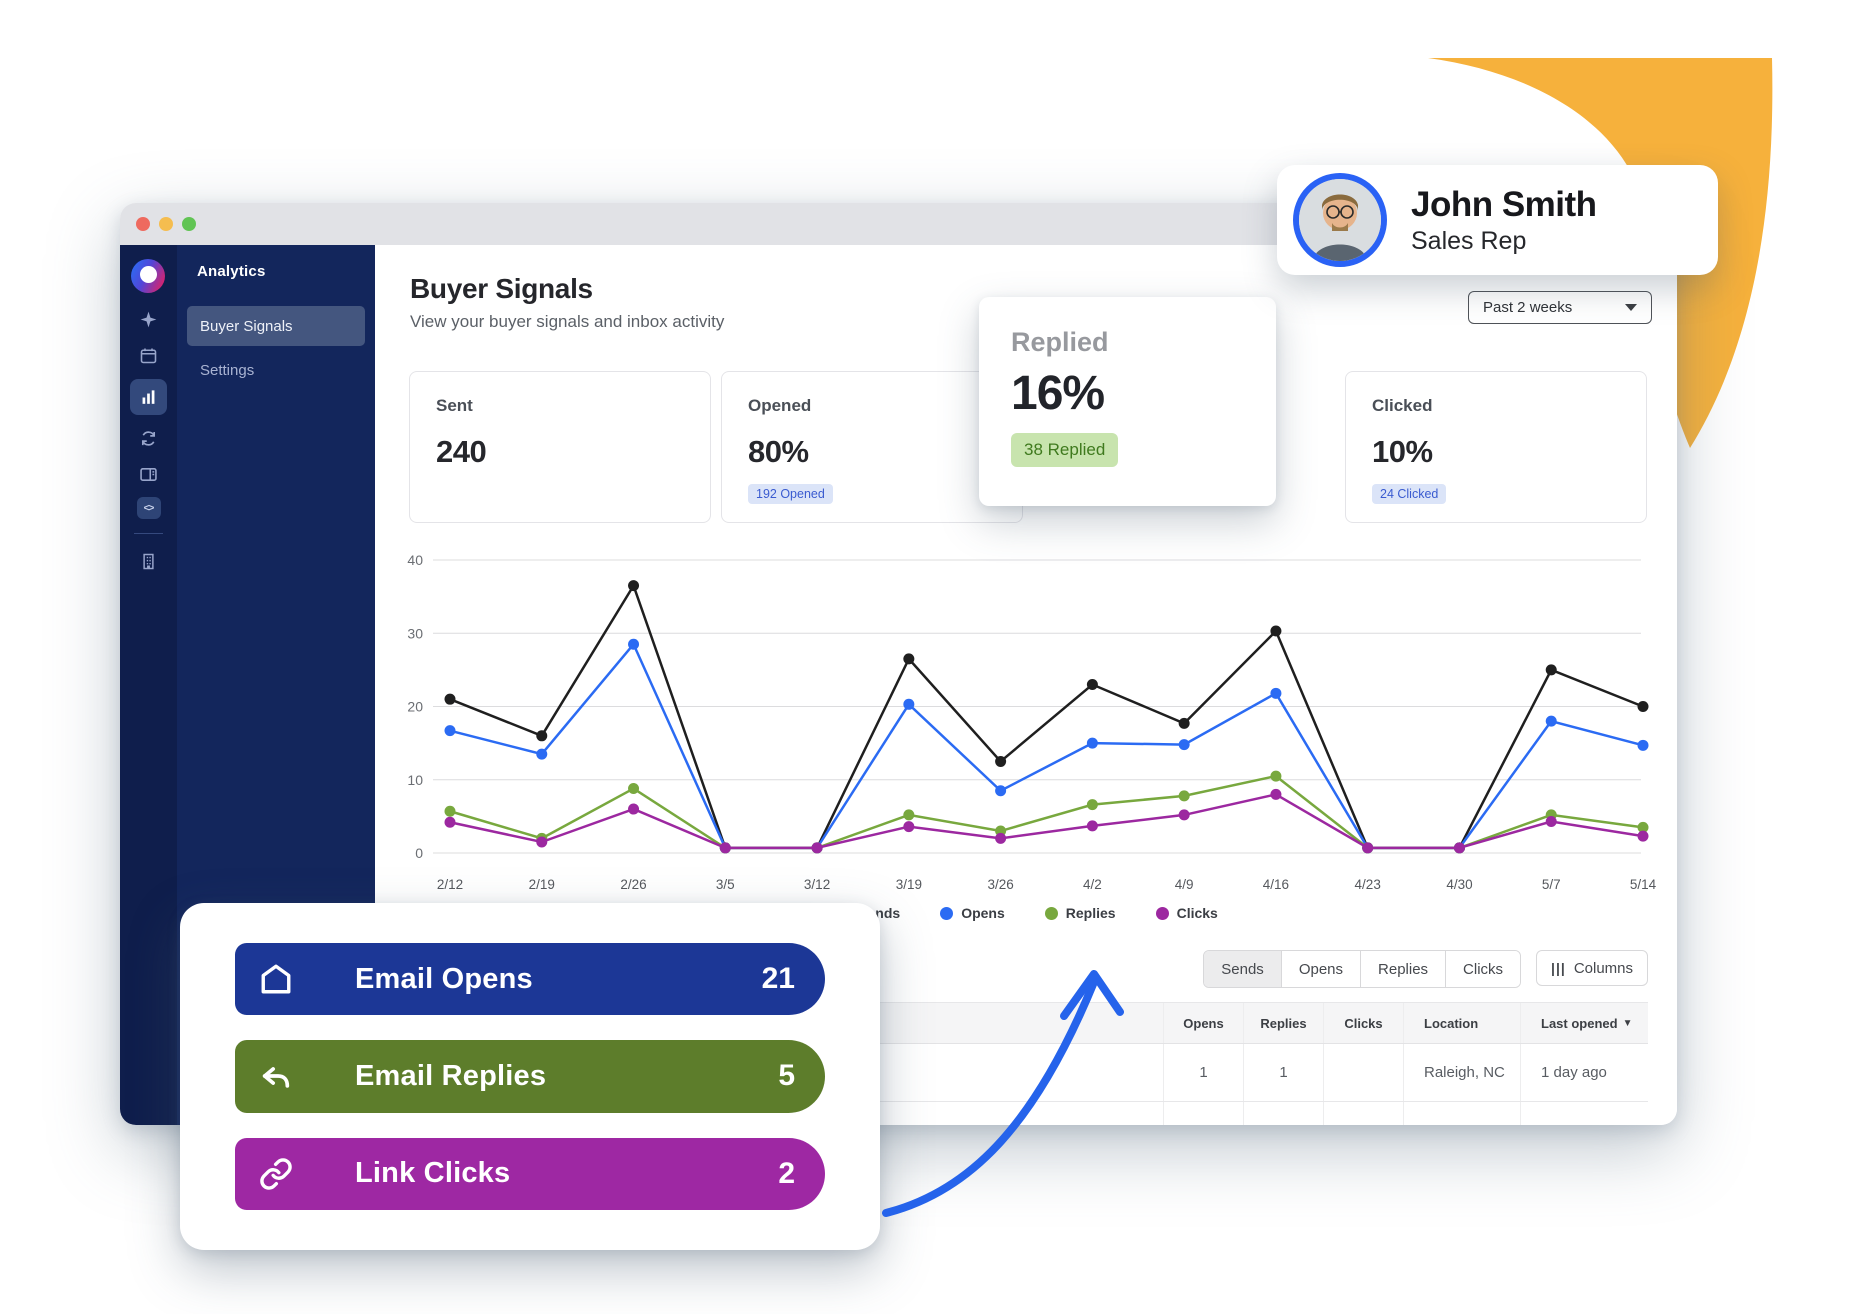 This screenshot has height=1314, width=1876. What do you see at coordinates (149, 438) in the screenshot?
I see `refresh-icon` at bounding box center [149, 438].